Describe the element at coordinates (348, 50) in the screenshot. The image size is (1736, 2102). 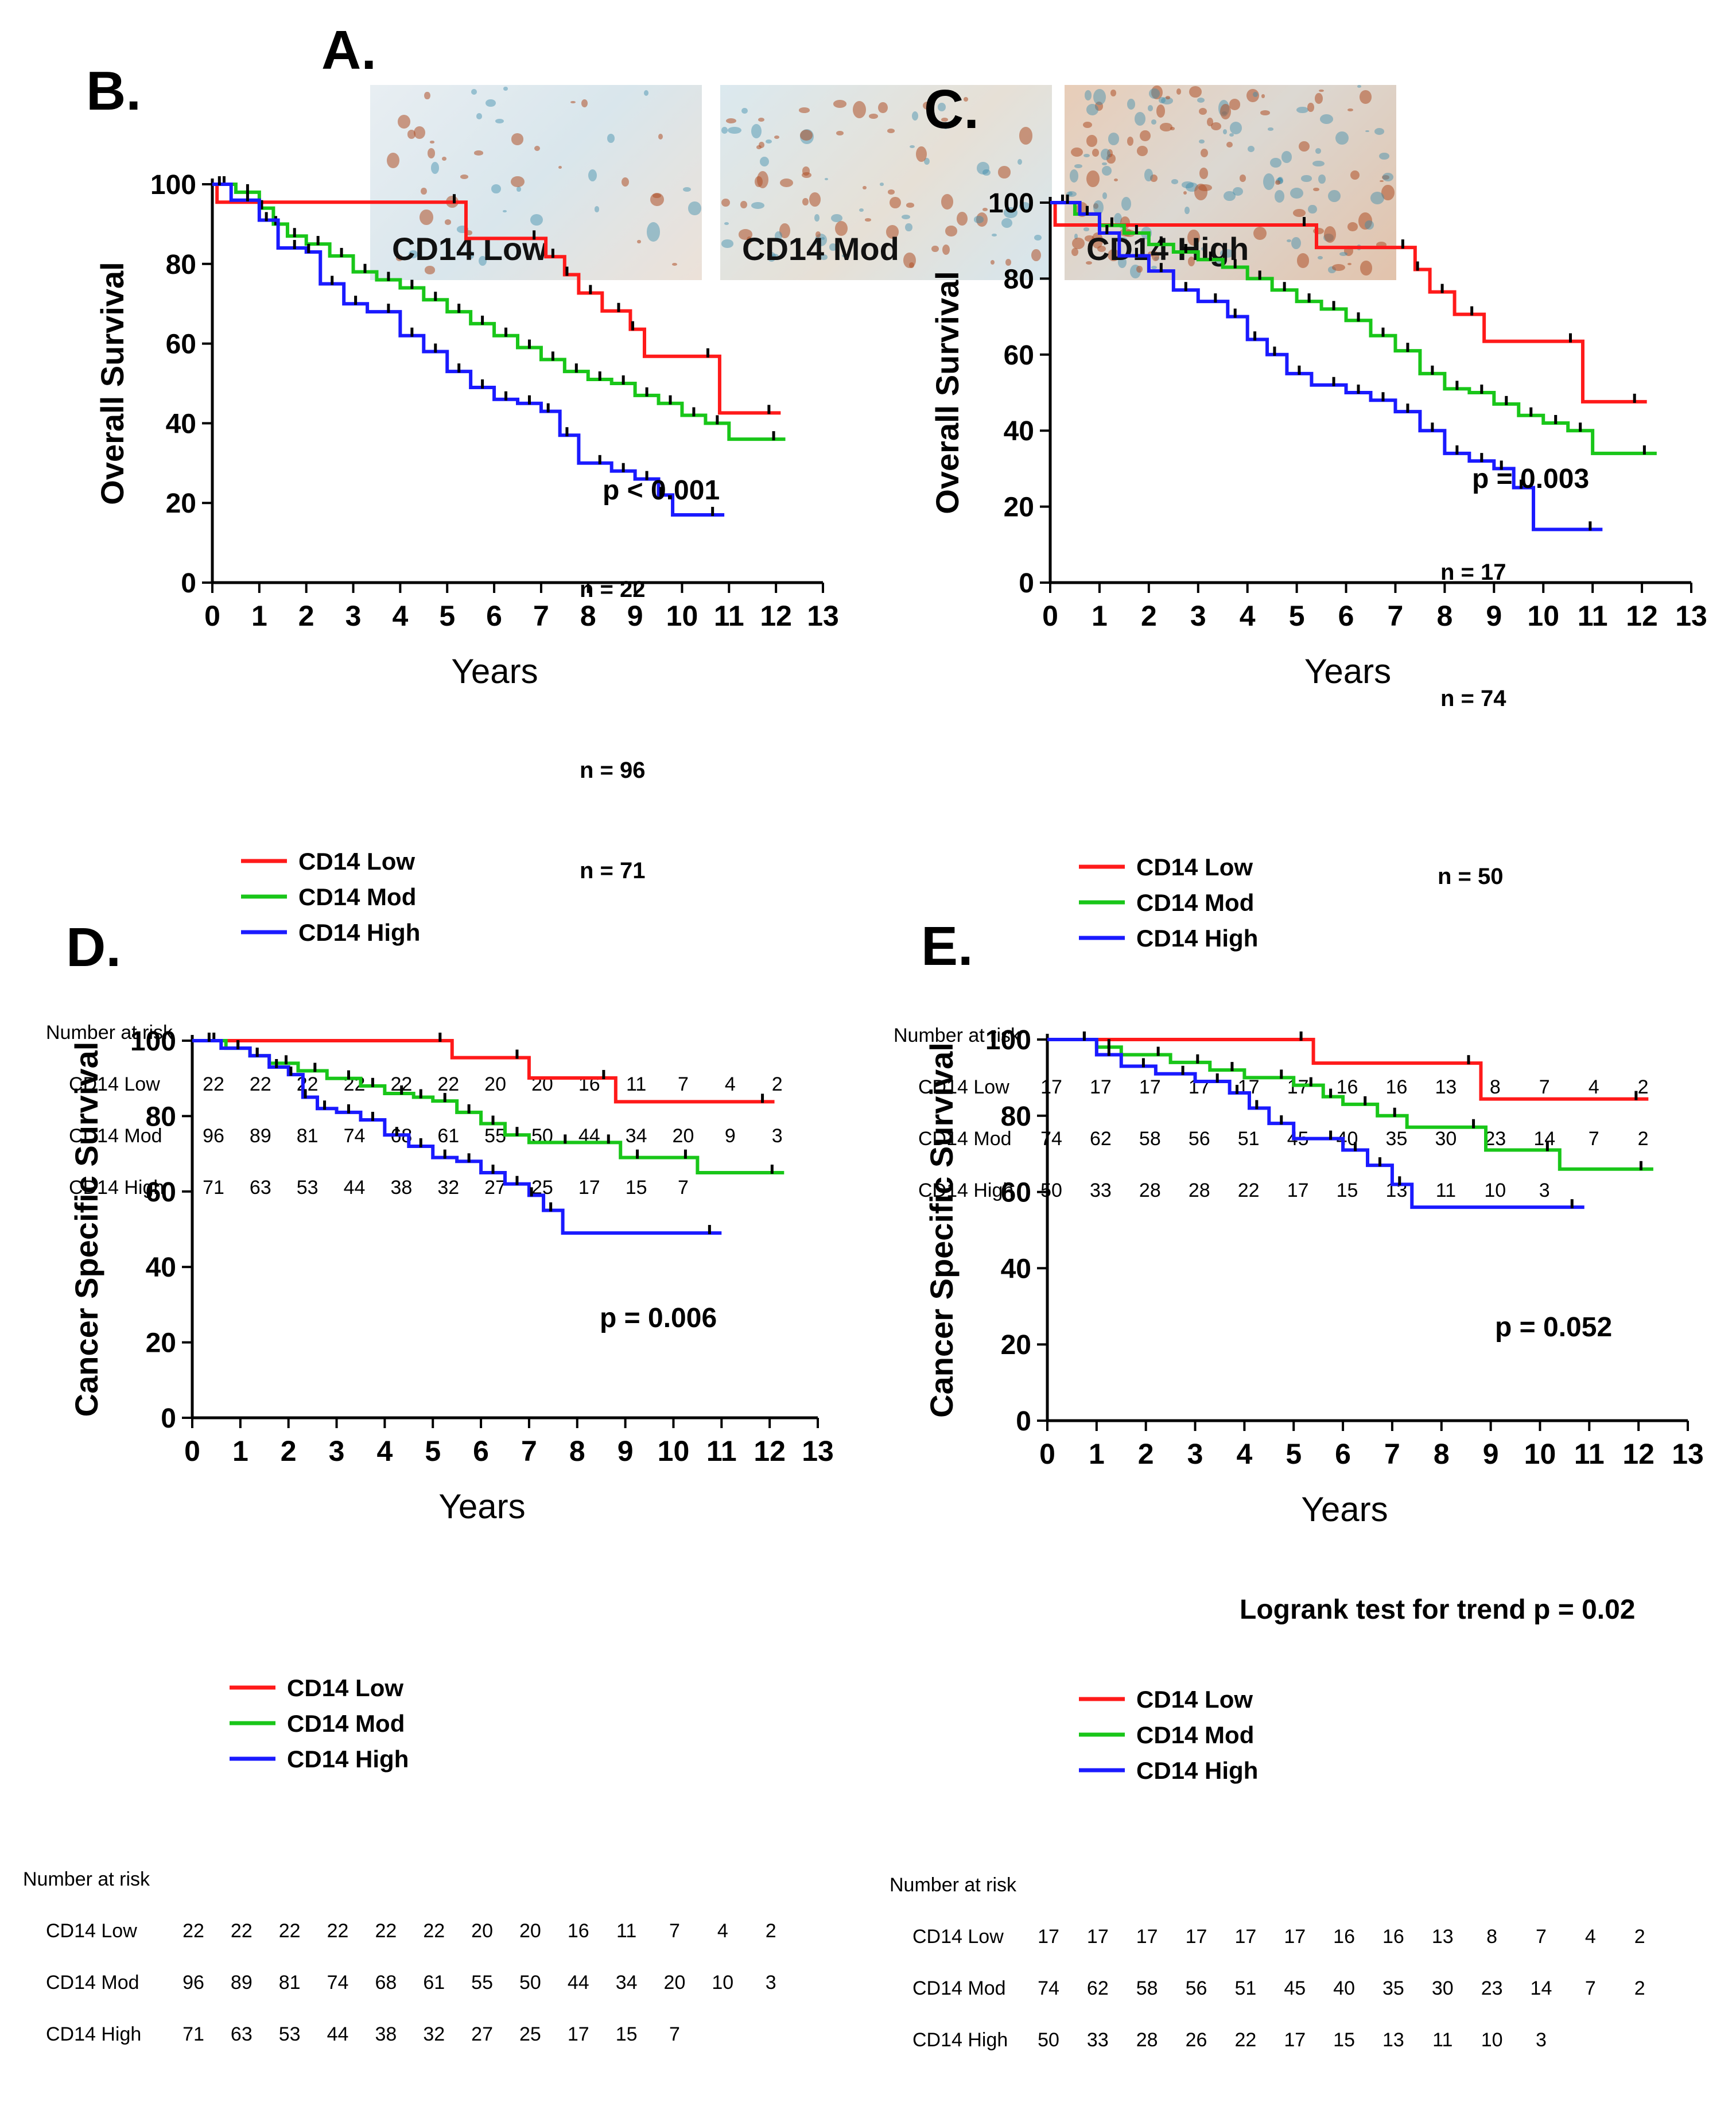
I see `panel-a-label: A.` at that location.